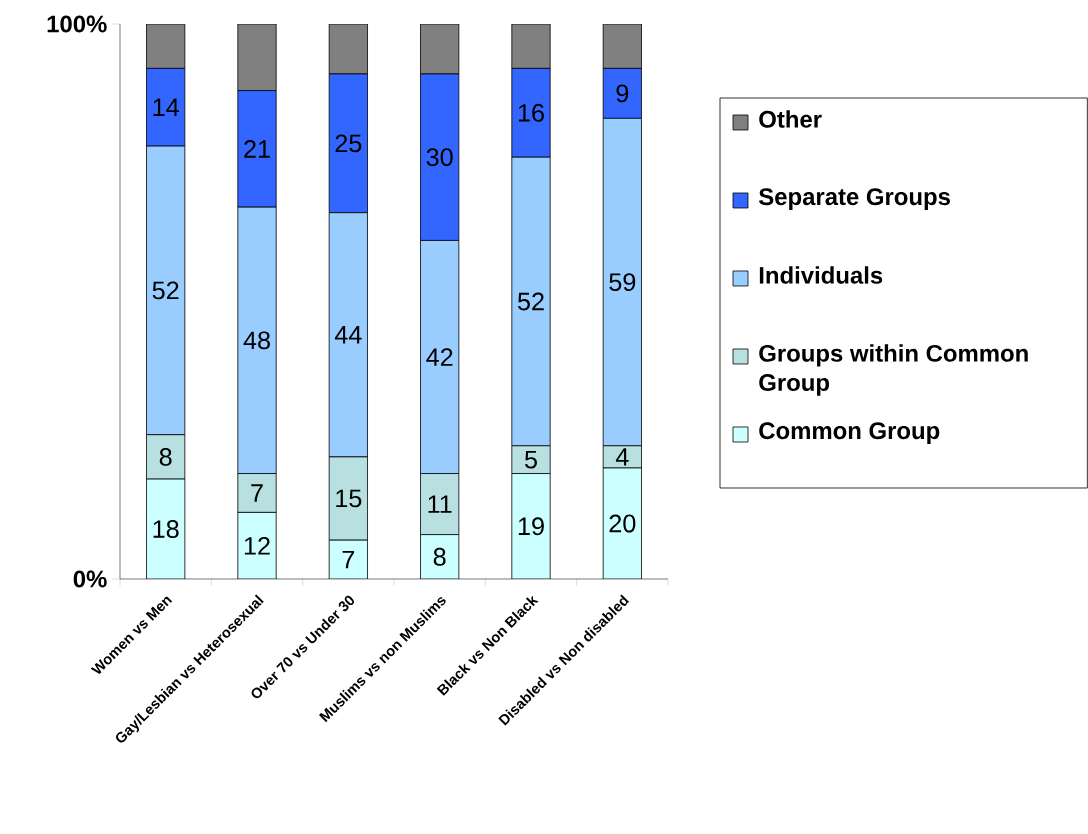 The width and height of the screenshot is (1088, 834). I want to click on legend-label: Common Group, so click(849, 433).